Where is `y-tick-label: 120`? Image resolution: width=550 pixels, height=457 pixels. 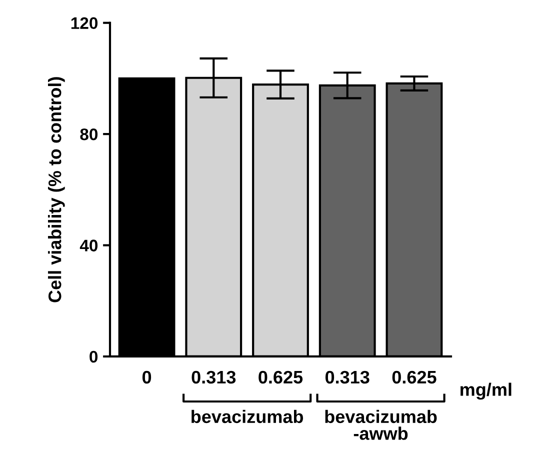 y-tick-label: 120 is located at coordinates (84, 23).